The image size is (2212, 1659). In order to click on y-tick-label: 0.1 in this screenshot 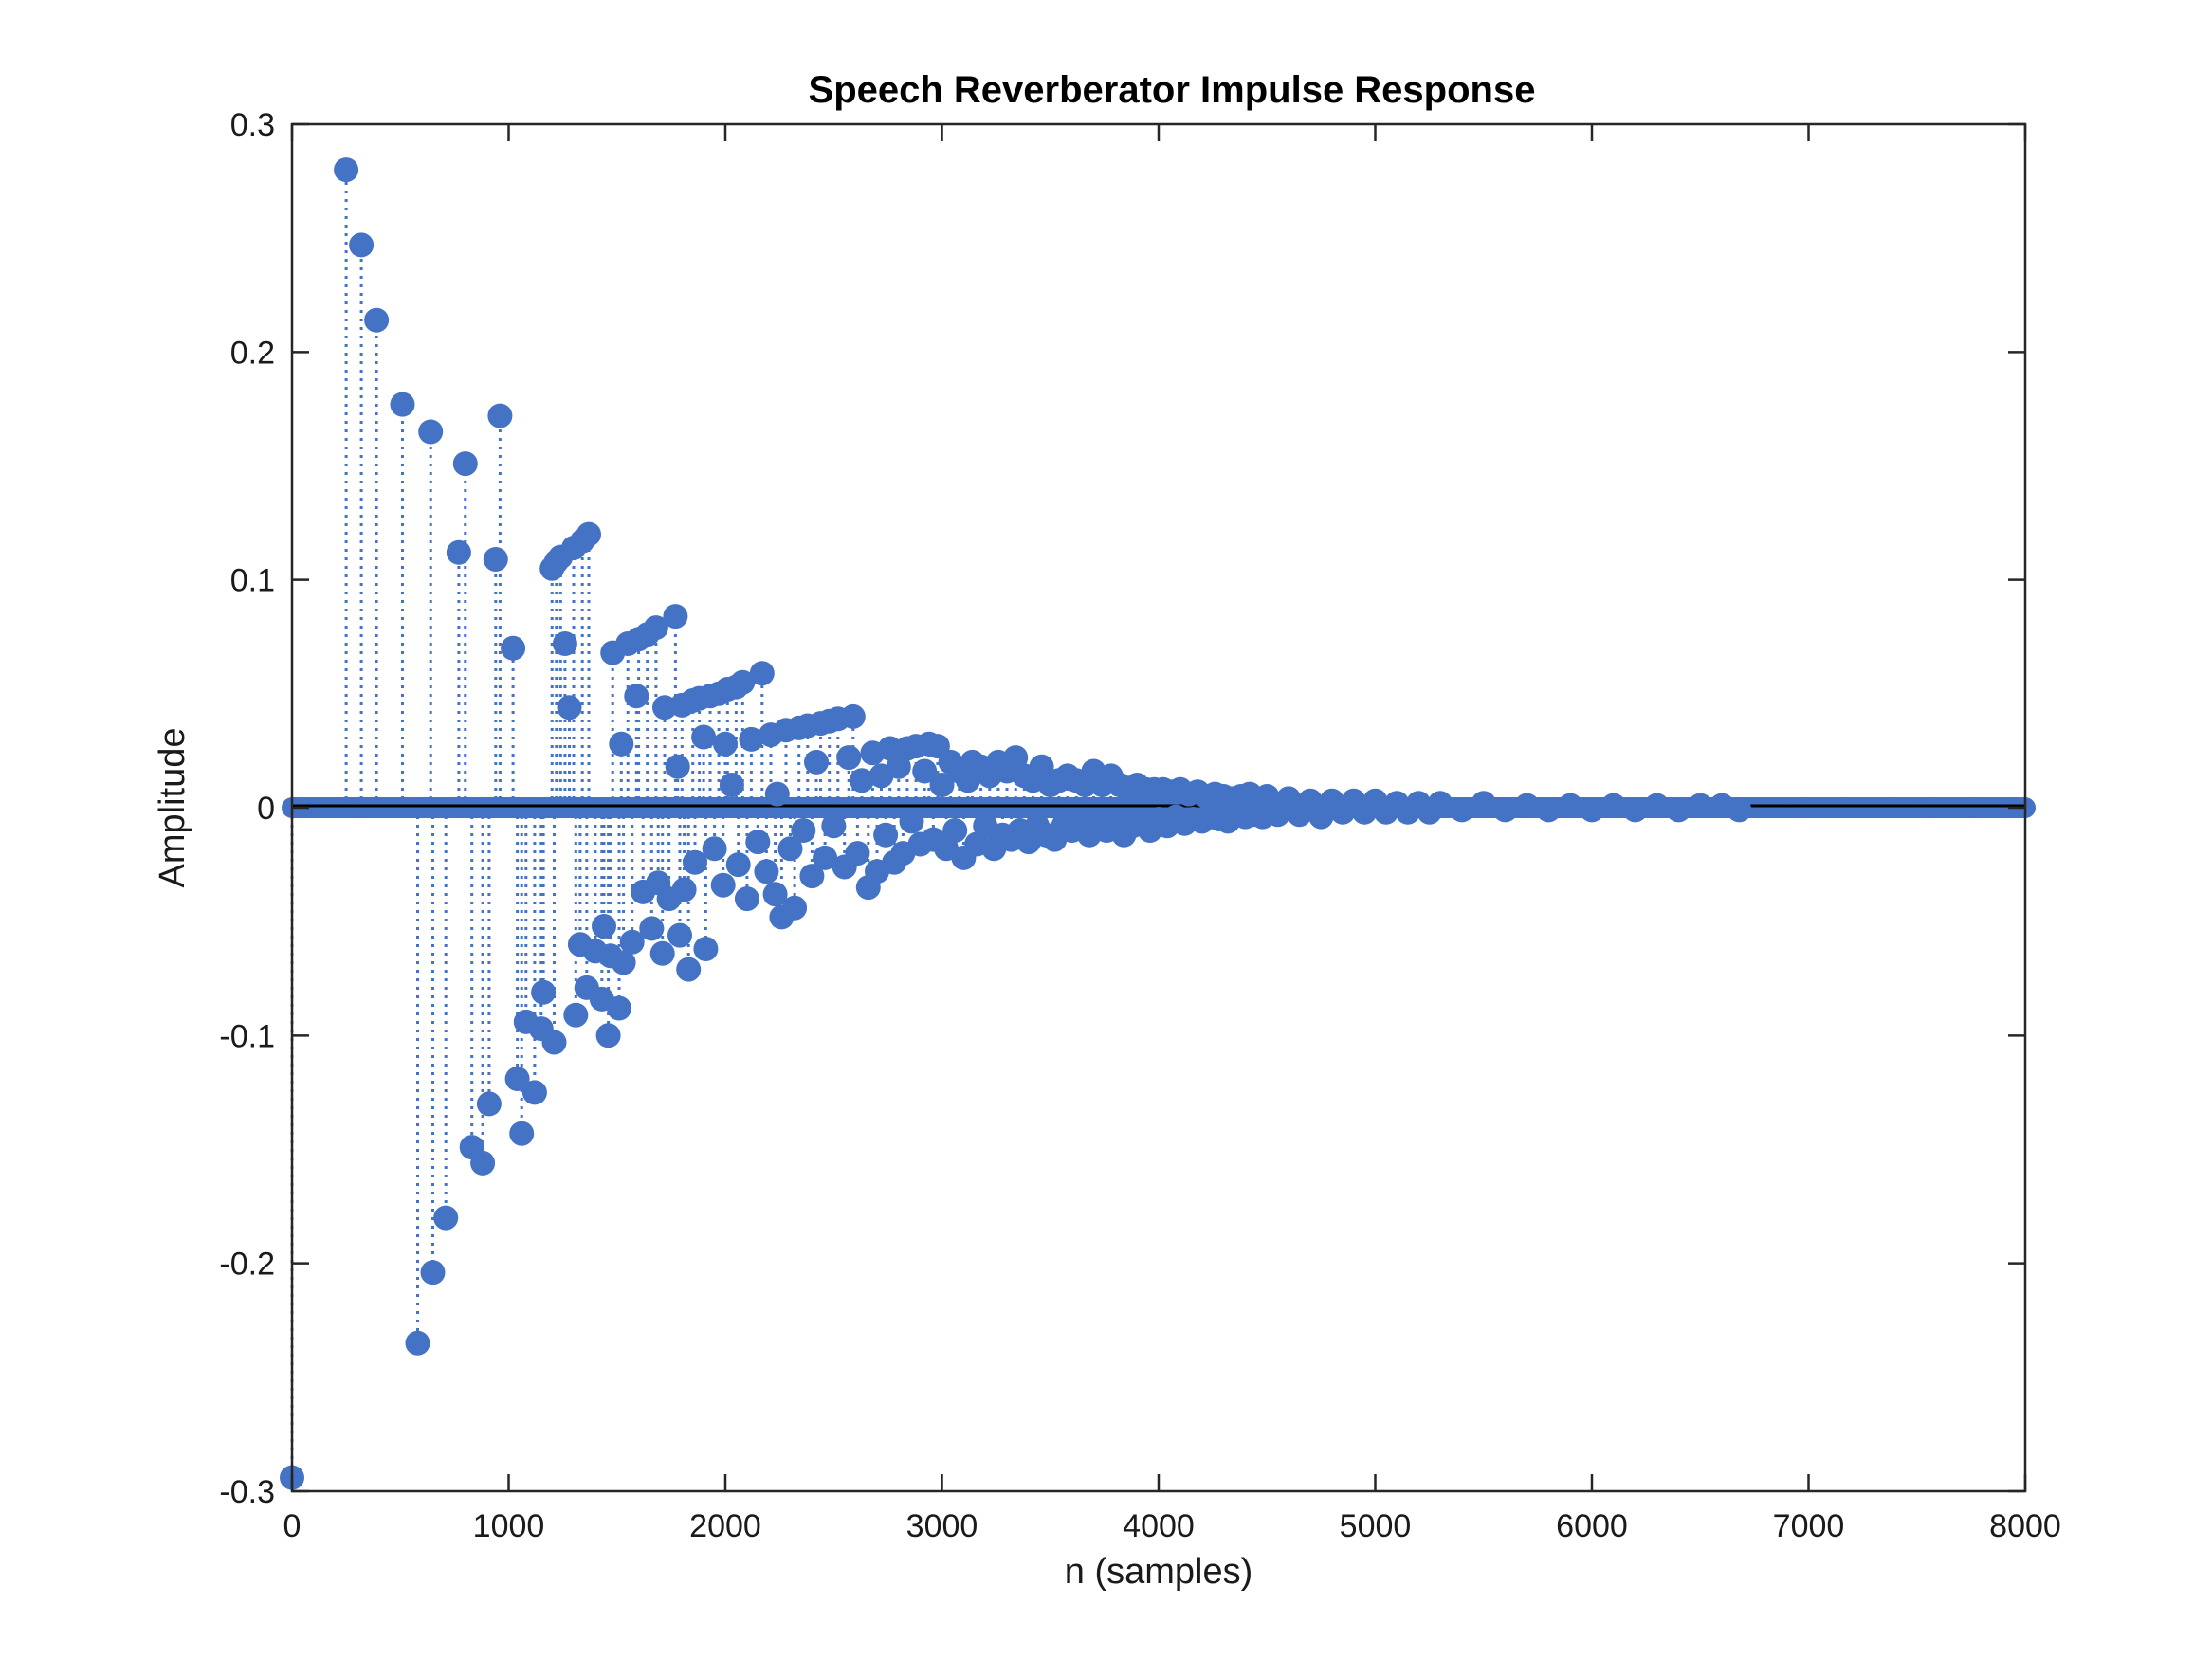, I will do `click(252, 581)`.